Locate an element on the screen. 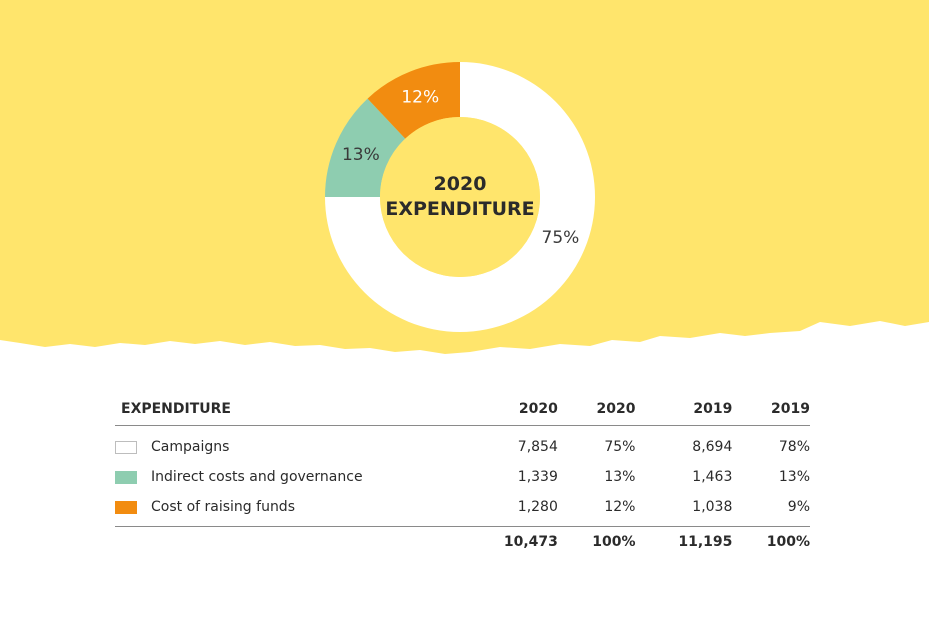 The width and height of the screenshot is (929, 619). indirect-swatch is located at coordinates (126, 477).